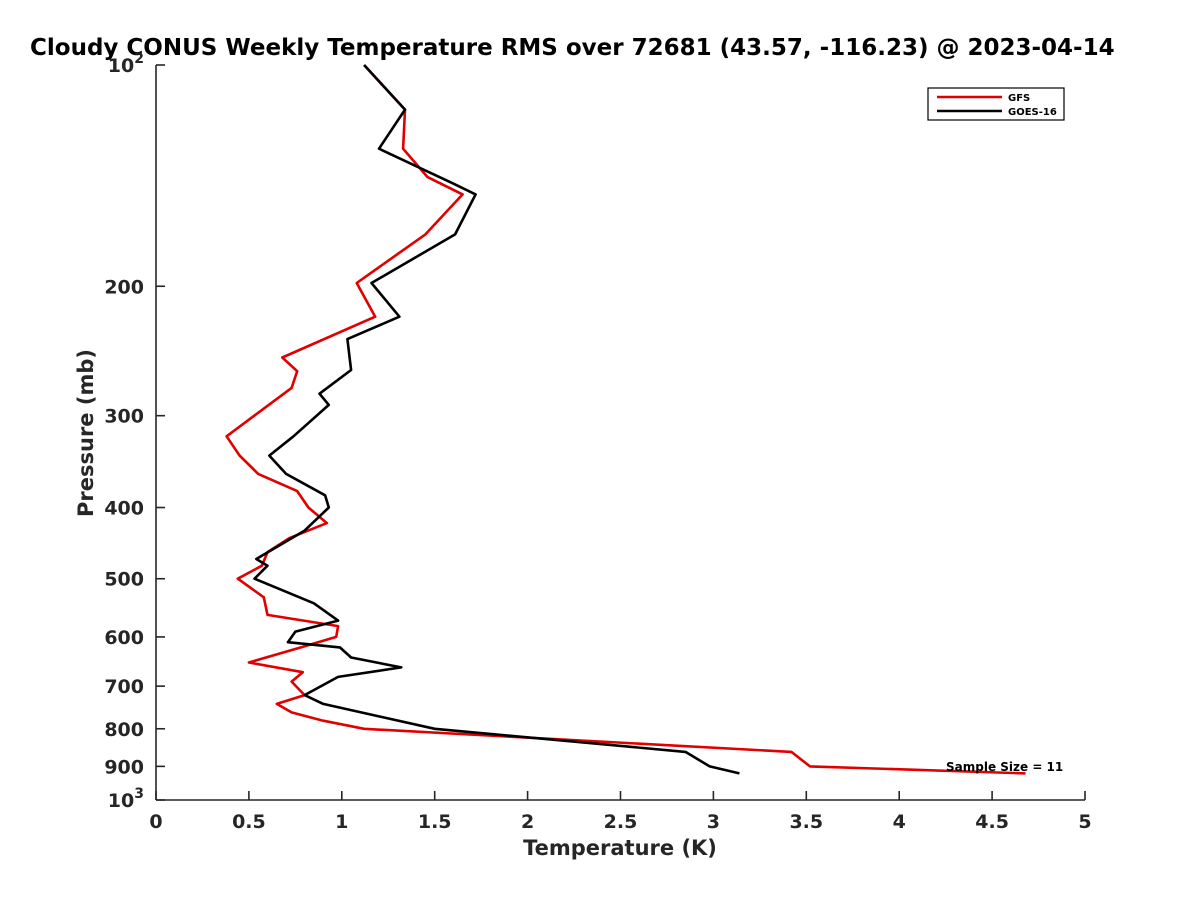  What do you see at coordinates (713, 822) in the screenshot?
I see `x-tick-label: 3` at bounding box center [713, 822].